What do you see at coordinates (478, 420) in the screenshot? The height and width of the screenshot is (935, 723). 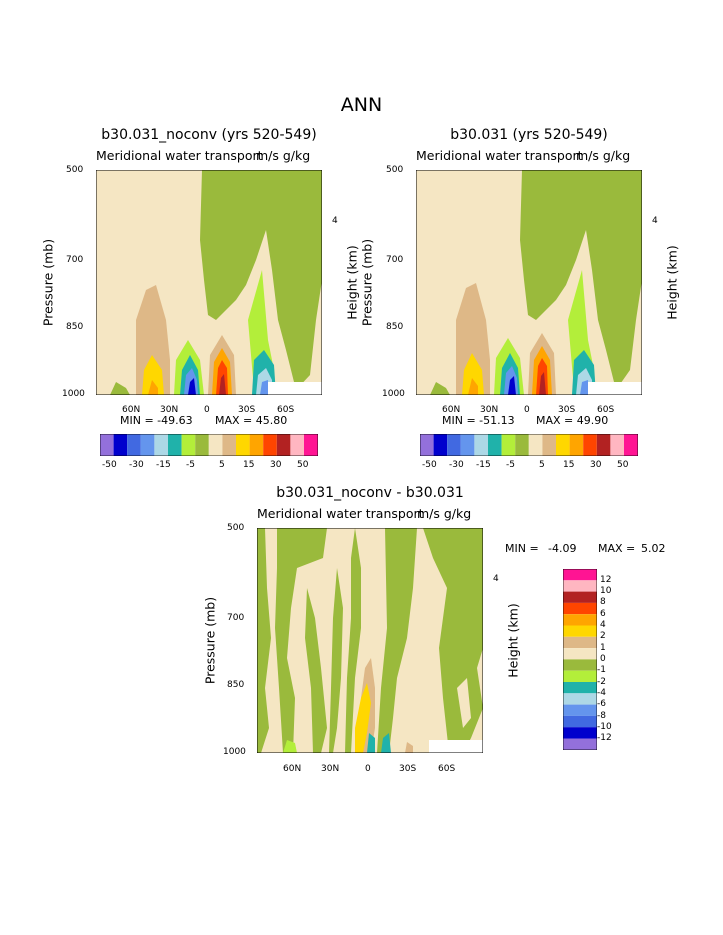 I see `panel2-min: MIN = -51.13` at bounding box center [478, 420].